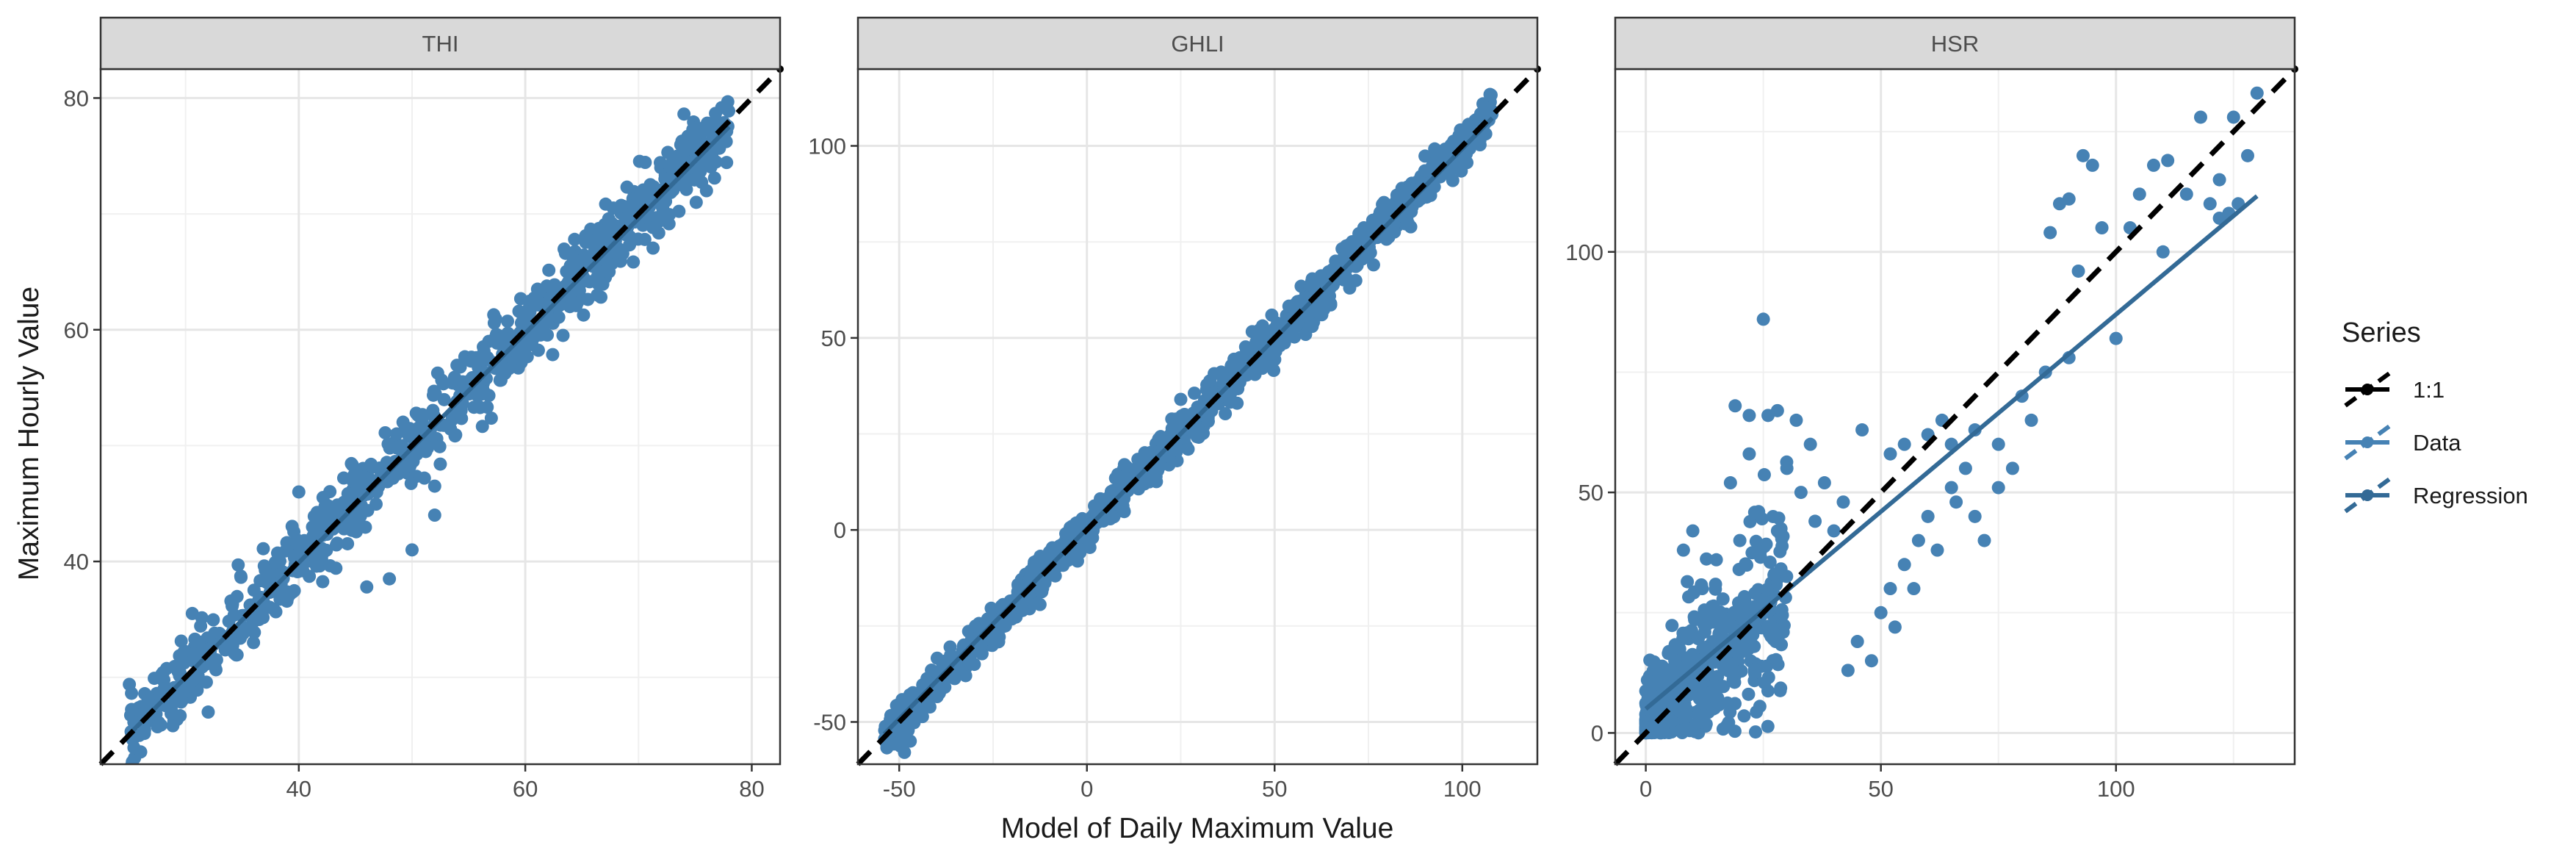 The width and height of the screenshot is (2576, 859). What do you see at coordinates (2367, 495) in the screenshot?
I see `legend-key-point` at bounding box center [2367, 495].